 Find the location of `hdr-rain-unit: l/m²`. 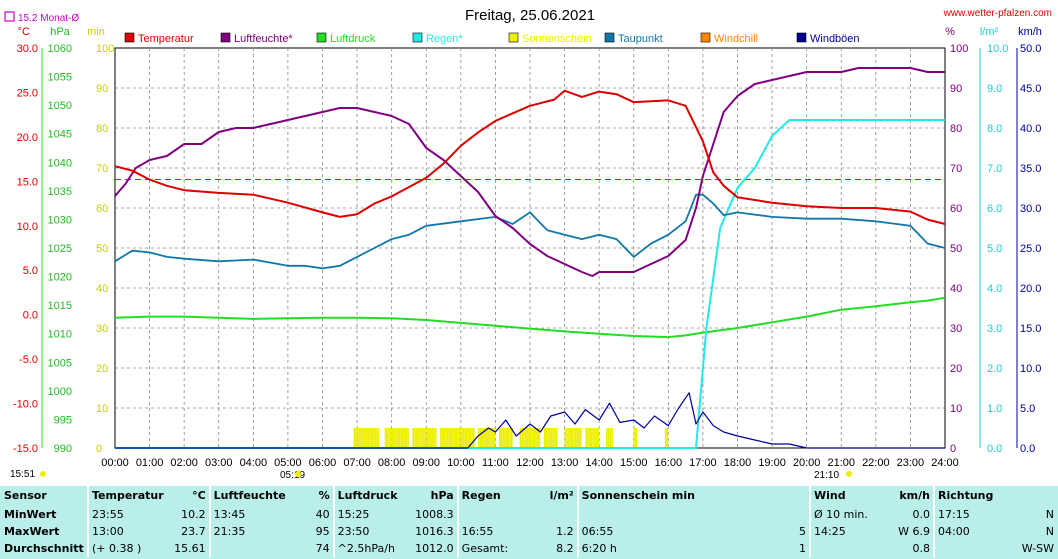

hdr-rain-unit: l/m² is located at coordinates (561, 495).